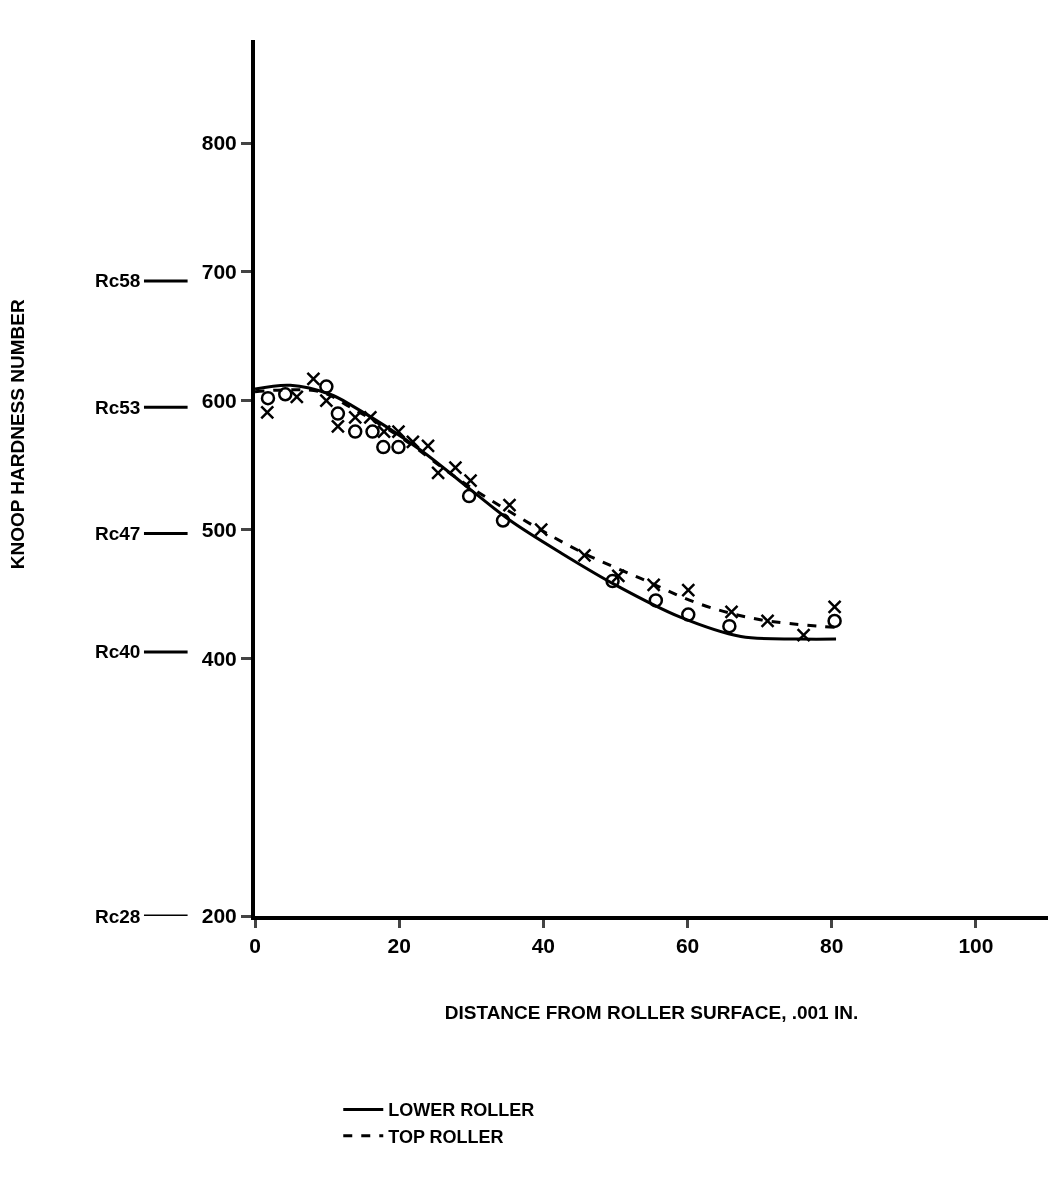 This screenshot has width=1048, height=1179. Describe the element at coordinates (446, 1136) in the screenshot. I see `legend-label: TOP ROLLER` at that location.